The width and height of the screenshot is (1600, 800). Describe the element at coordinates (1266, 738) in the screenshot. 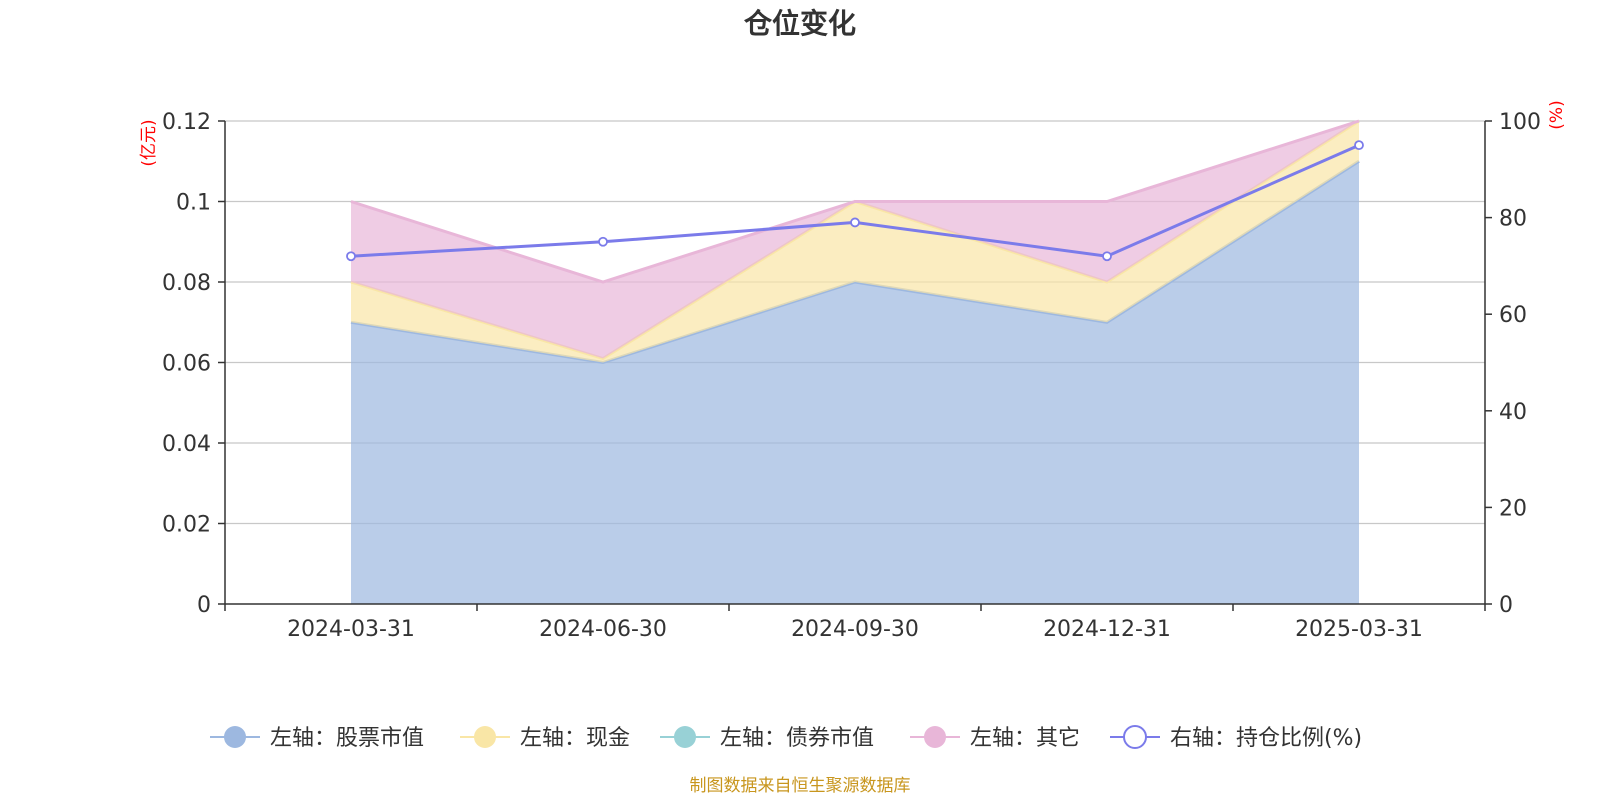

I see `legend-label: 右轴：持仓比例(%)` at that location.